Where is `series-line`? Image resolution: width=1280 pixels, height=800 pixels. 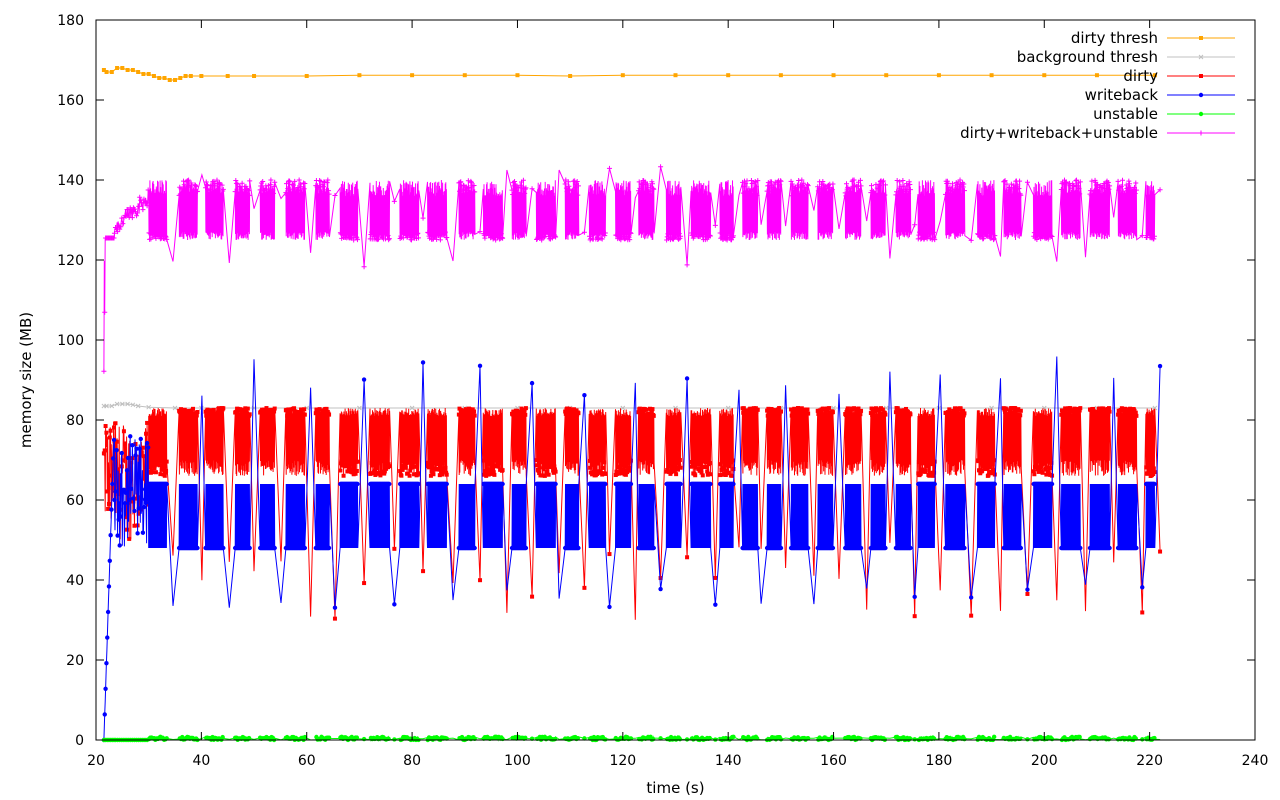 series-line is located at coordinates (629, 406).